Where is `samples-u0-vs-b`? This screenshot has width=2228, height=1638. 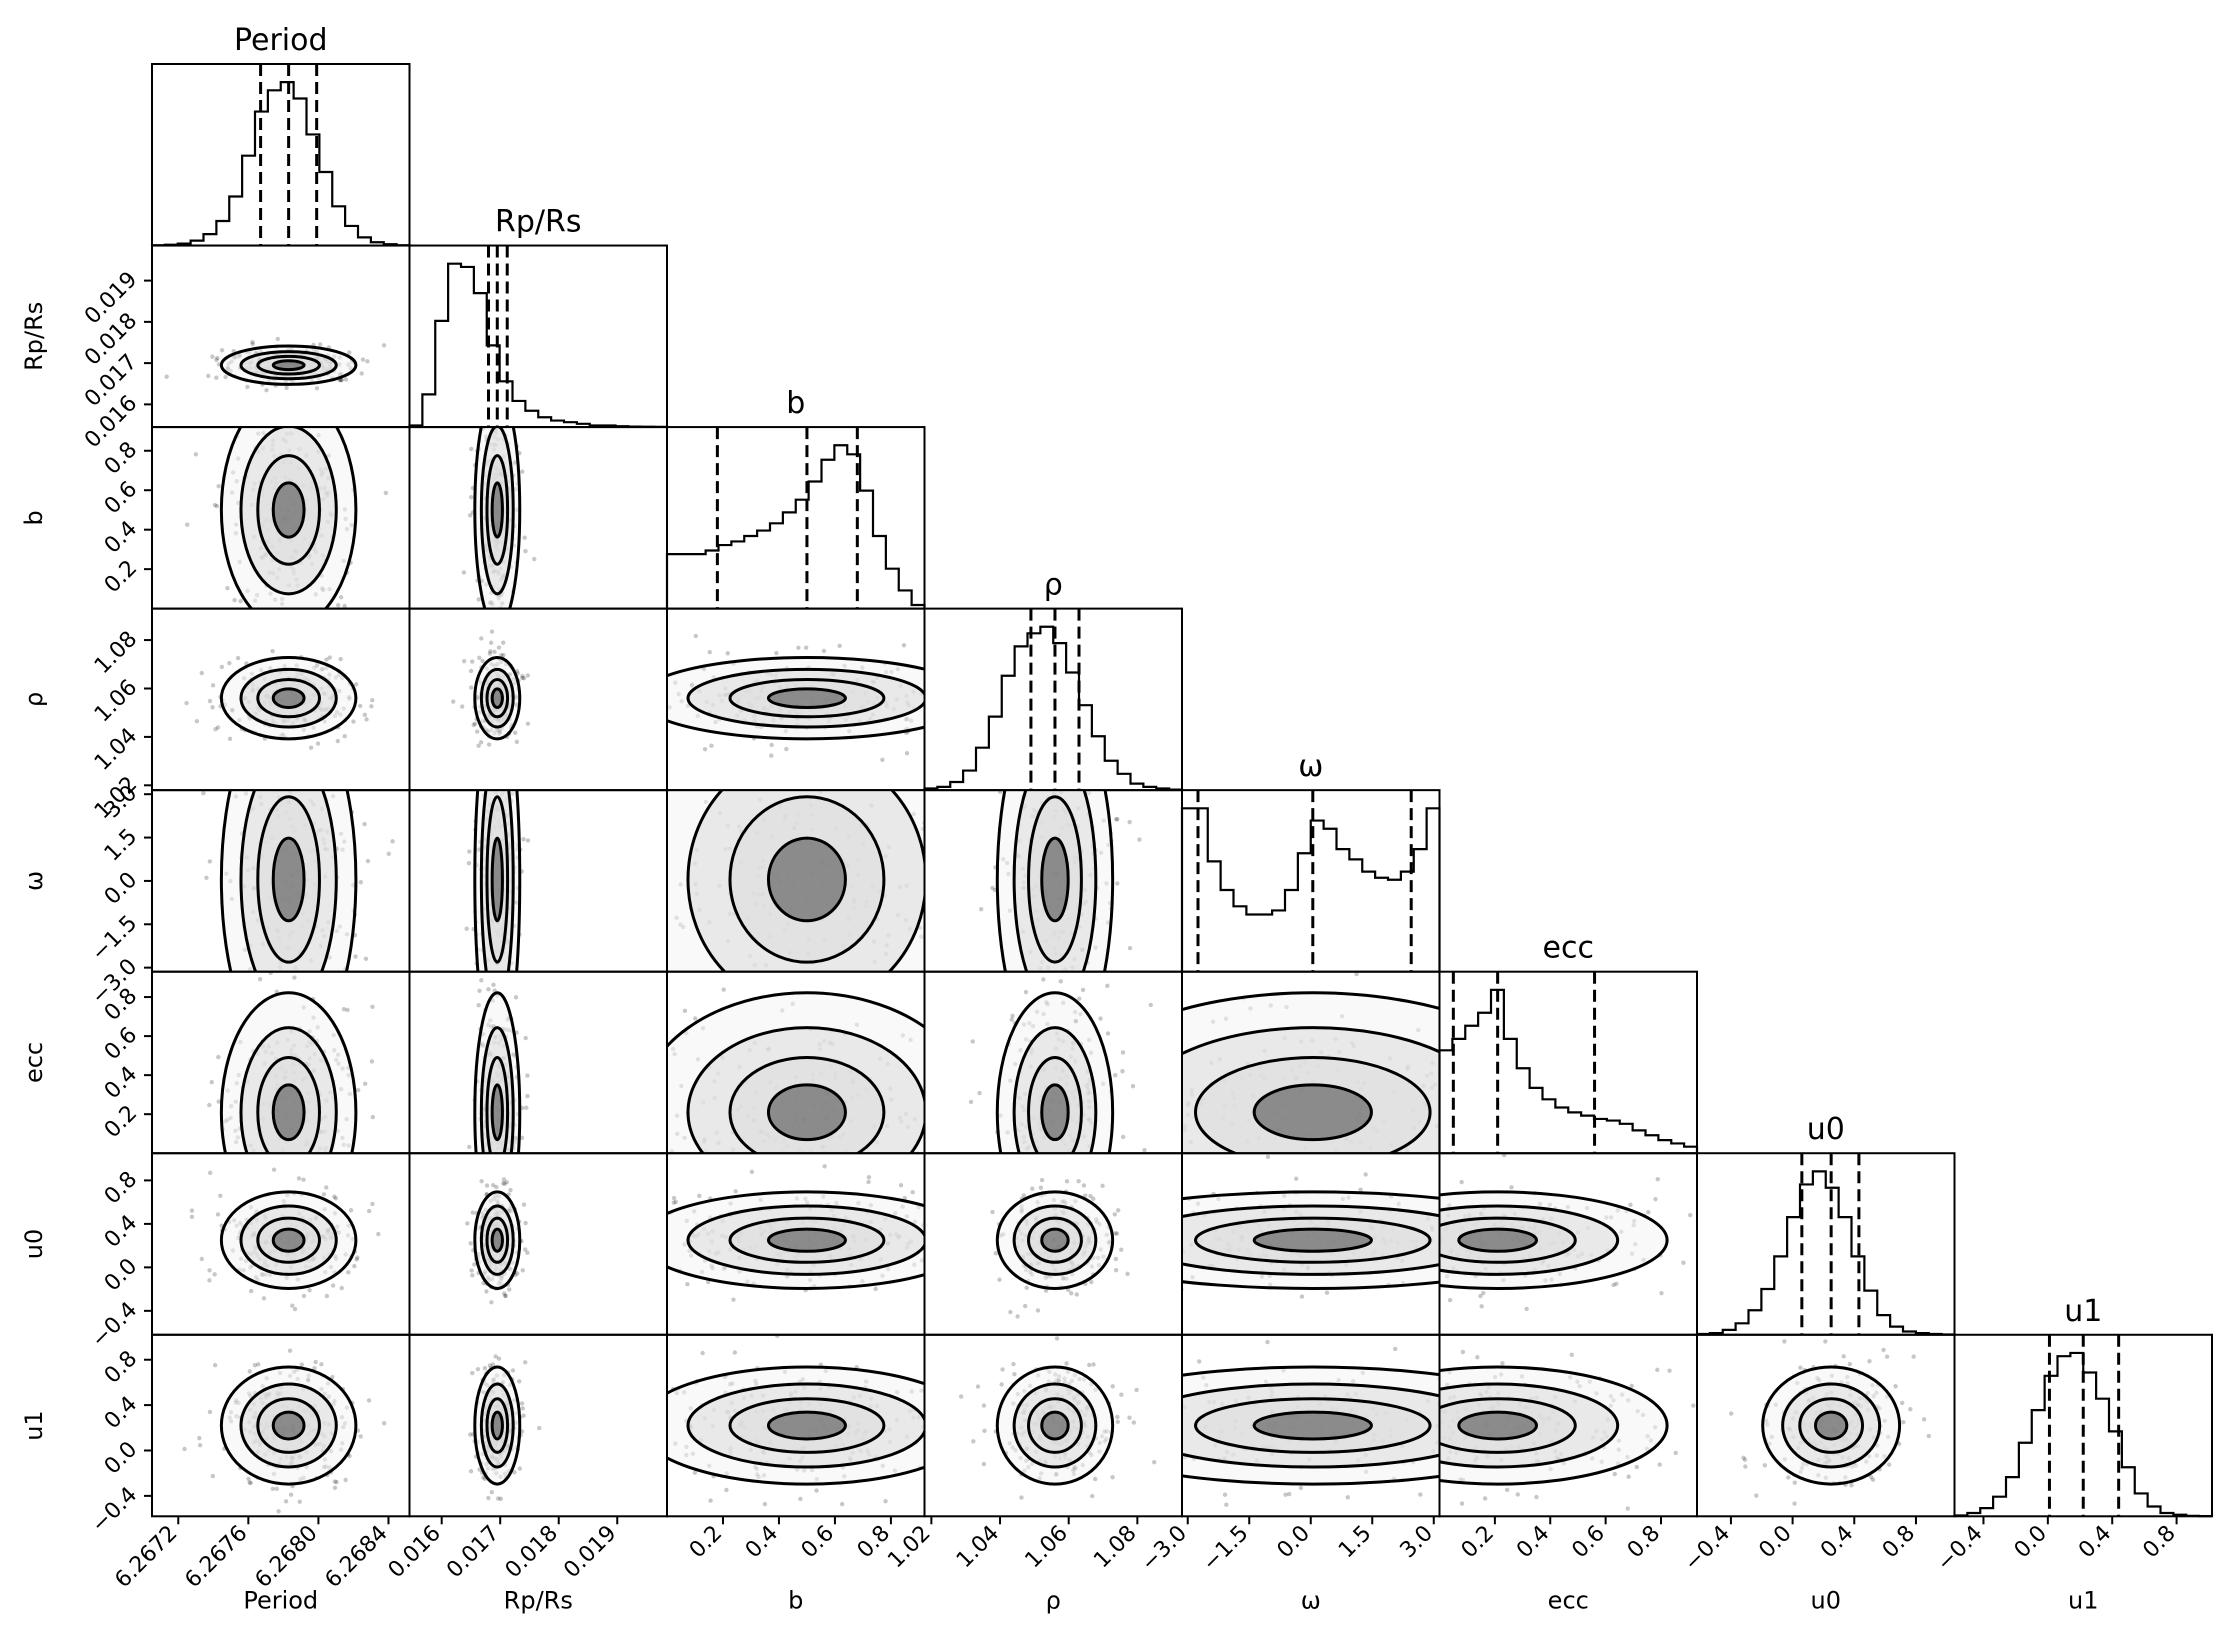 samples-u0-vs-b is located at coordinates (815, 1233).